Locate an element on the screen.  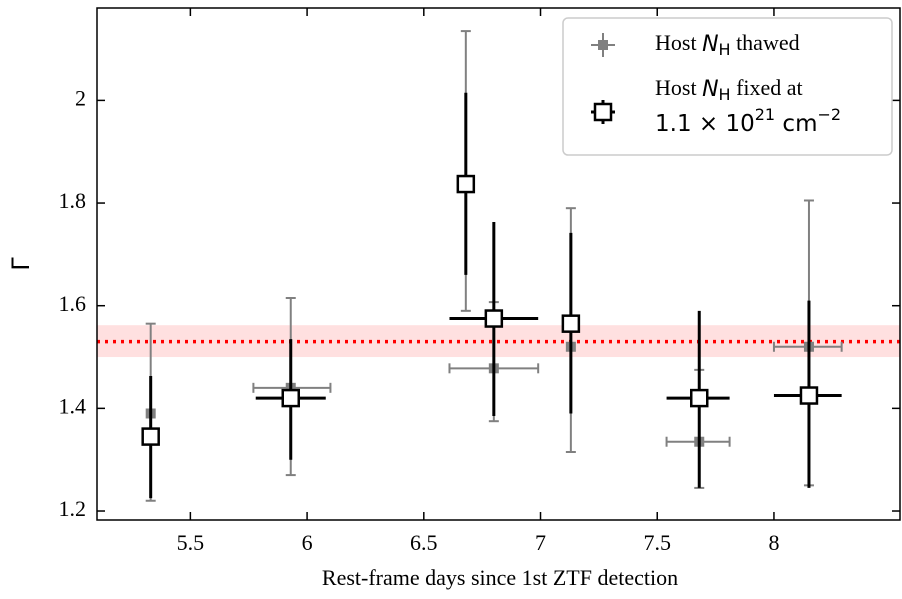
y-tick-label: 1.6 is located at coordinates (73, 303).